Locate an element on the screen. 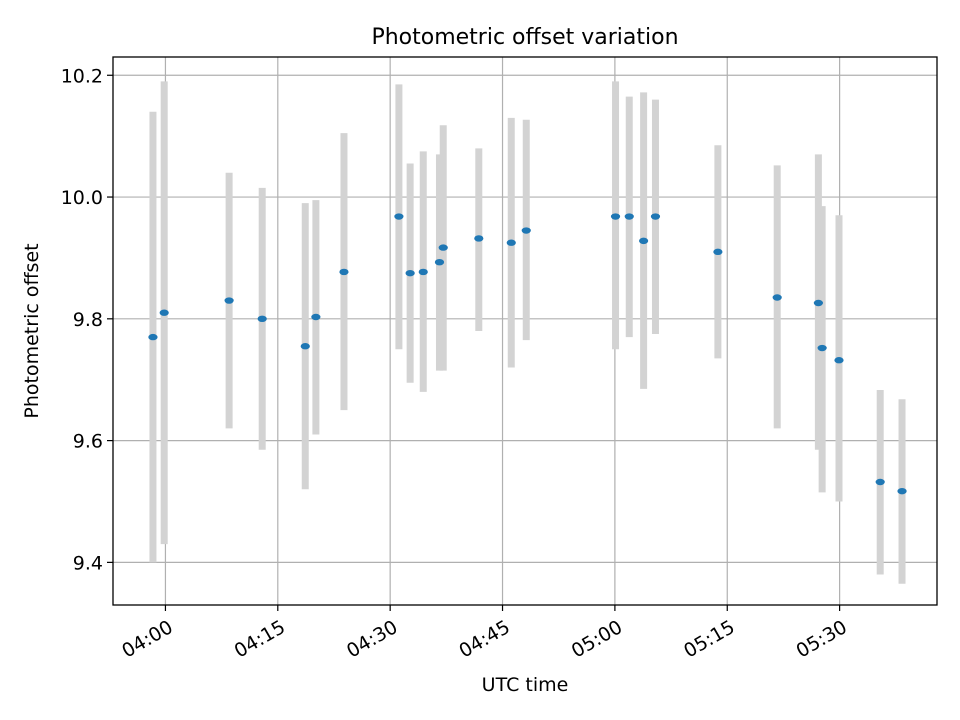 The image size is (960, 720). y-tick-label: 9.4 is located at coordinates (88, 563).